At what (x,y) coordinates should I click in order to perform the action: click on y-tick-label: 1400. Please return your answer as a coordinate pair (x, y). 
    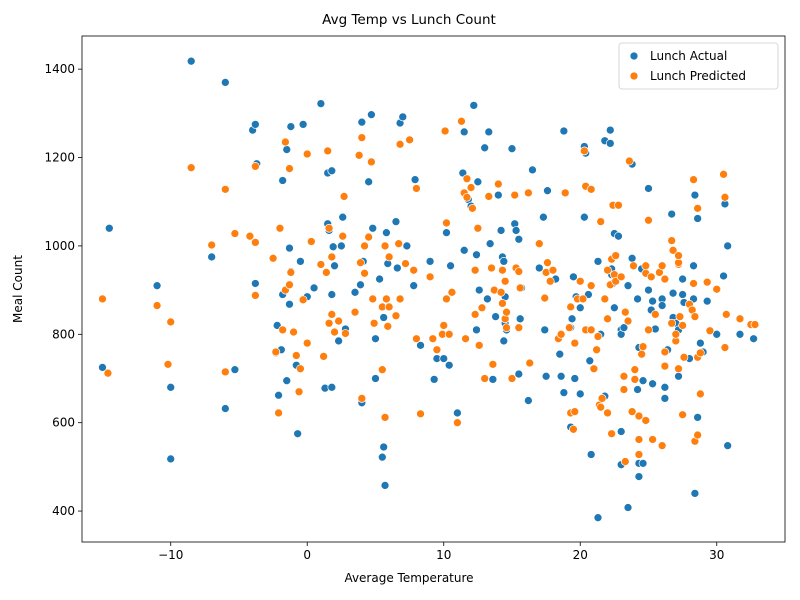
    Looking at the image, I should click on (59, 69).